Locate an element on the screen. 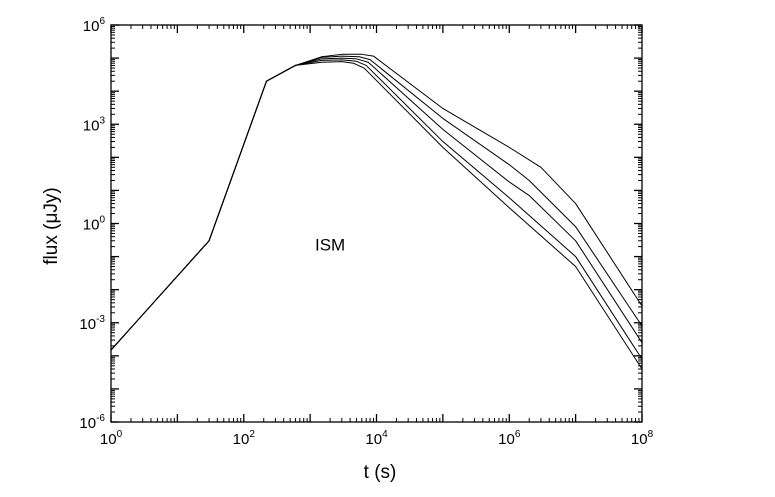 The image size is (775, 497). y-tick-labels: 10⁻⁶ 10⁻³ 10⁰ 10³ 10⁶ is located at coordinates (92, 224).